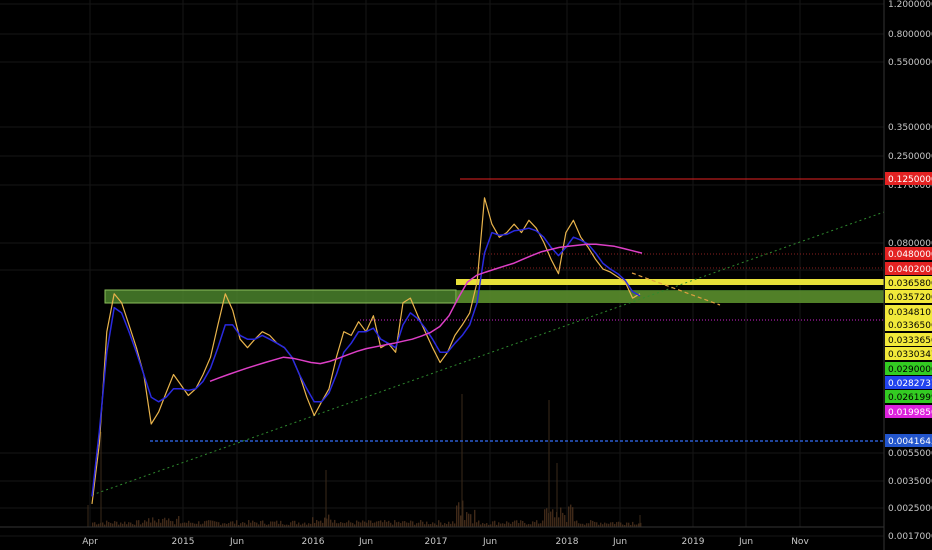 The height and width of the screenshot is (550, 932). What do you see at coordinates (313, 542) in the screenshot?
I see `x-tick-label: 2016` at bounding box center [313, 542].